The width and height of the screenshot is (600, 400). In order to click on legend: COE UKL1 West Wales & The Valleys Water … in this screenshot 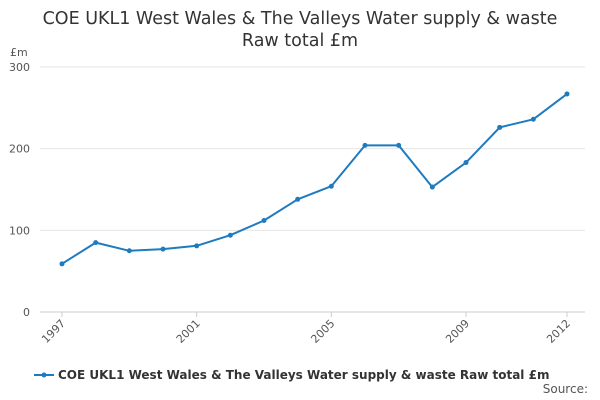, I will do `click(291, 375)`.